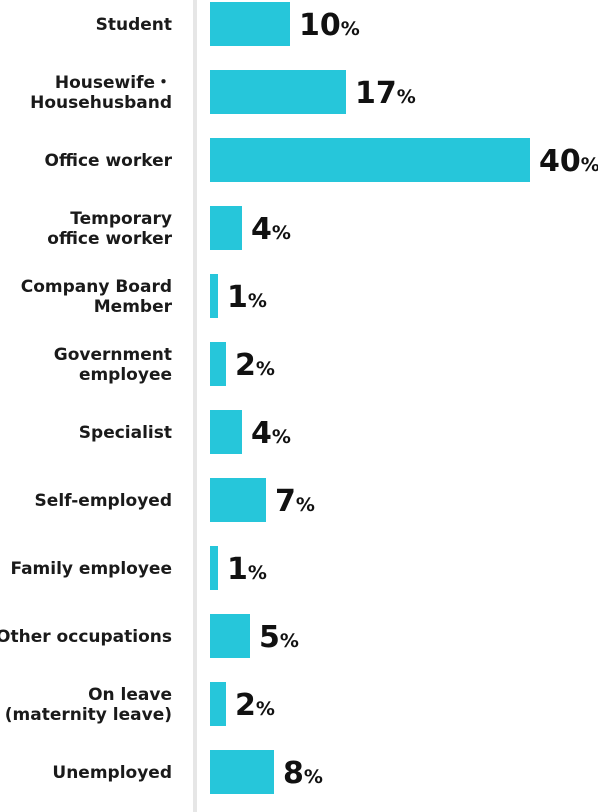 The width and height of the screenshot is (598, 812). What do you see at coordinates (113, 355) in the screenshot?
I see `category-label: Government` at bounding box center [113, 355].